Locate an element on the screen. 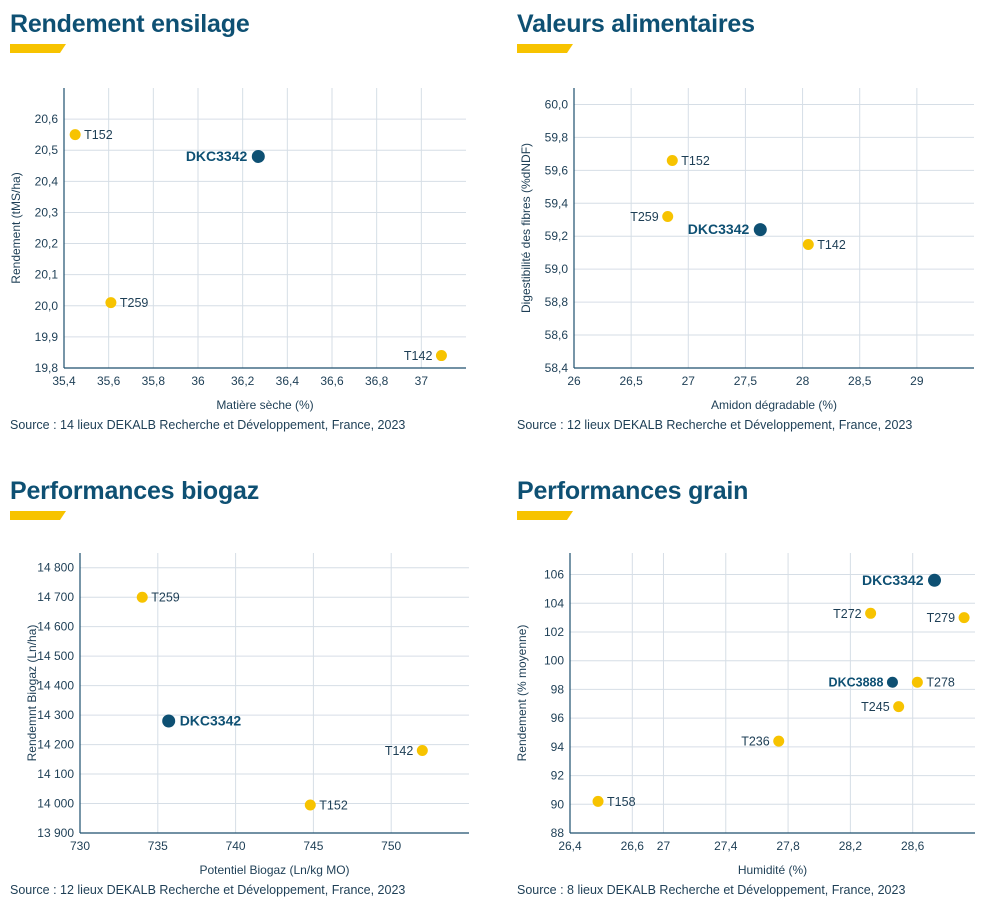 This screenshot has width=1001, height=907. y-tick-label: 90 is located at coordinates (558, 804).